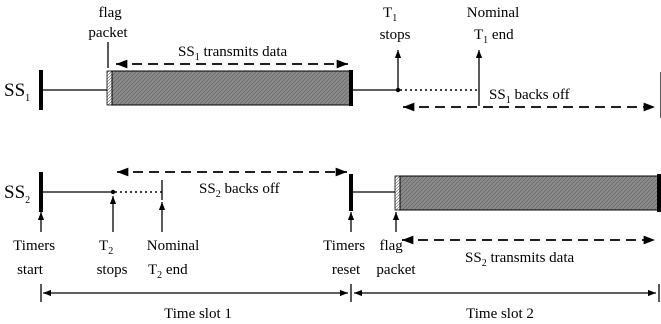 The height and width of the screenshot is (324, 661). I want to click on ss1-backs-off-label: SS1 backs off, so click(529, 96).